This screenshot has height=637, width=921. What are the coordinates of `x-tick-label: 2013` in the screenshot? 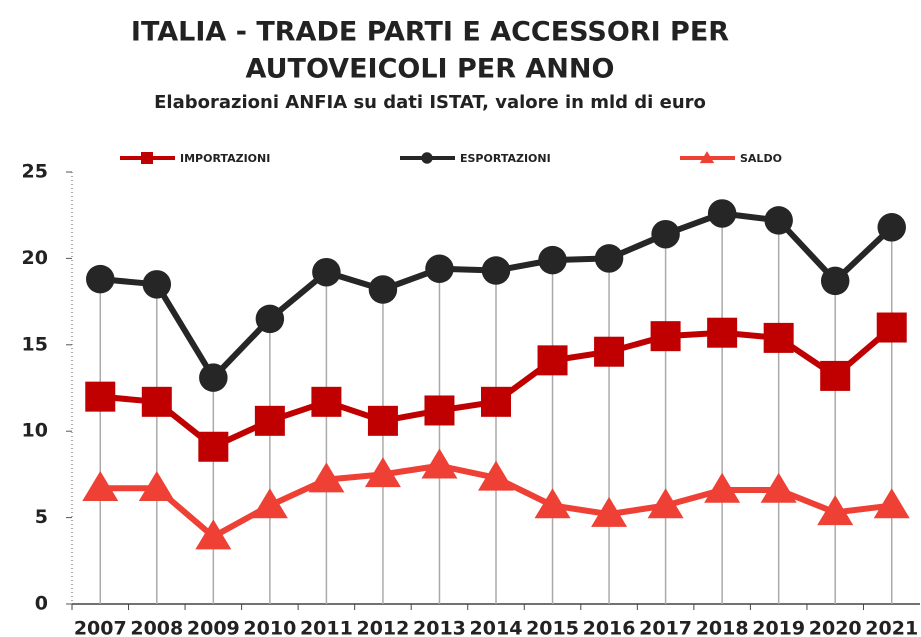 It's located at (439, 627).